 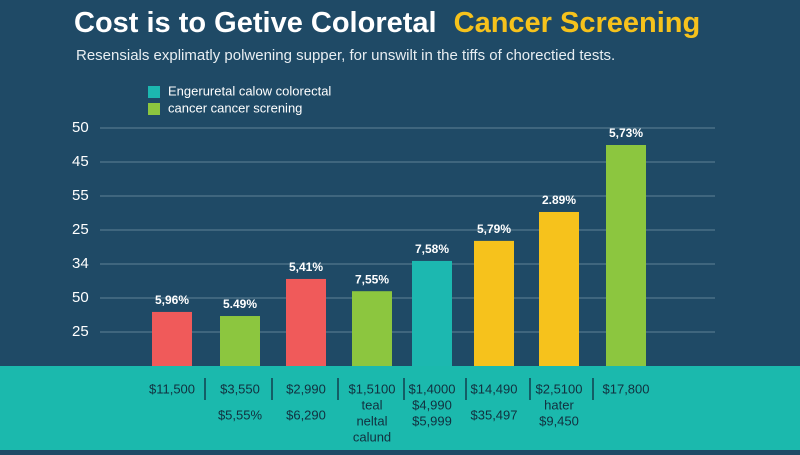 What do you see at coordinates (80, 161) in the screenshot?
I see `y-tick-label: 45` at bounding box center [80, 161].